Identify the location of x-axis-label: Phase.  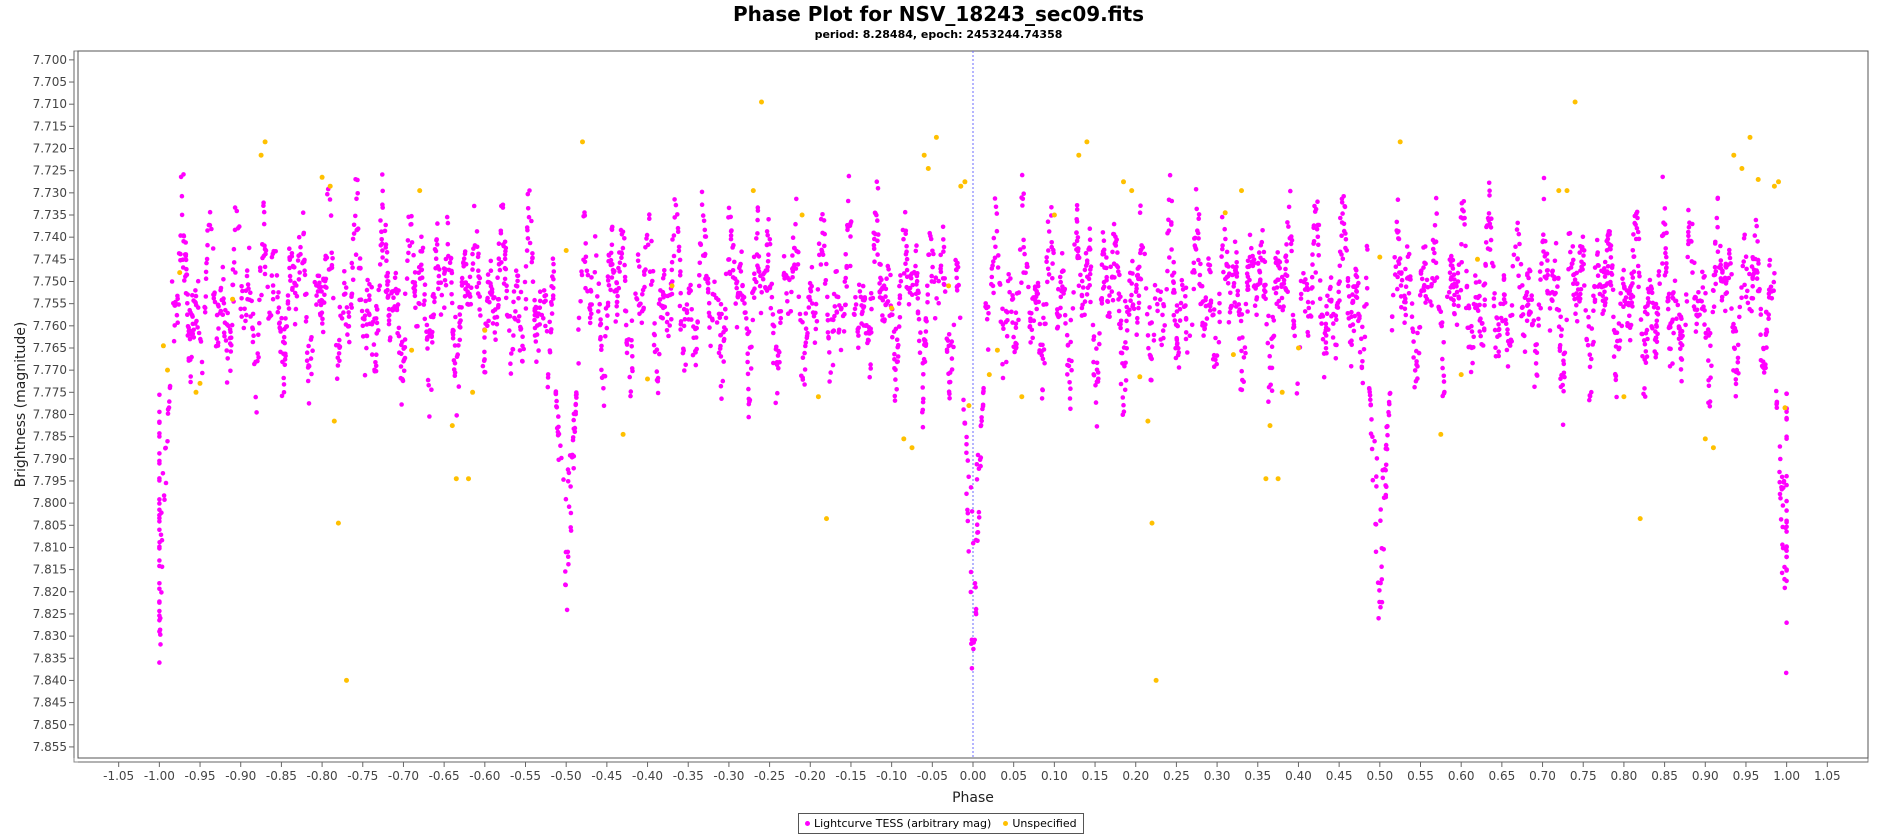
(973, 798).